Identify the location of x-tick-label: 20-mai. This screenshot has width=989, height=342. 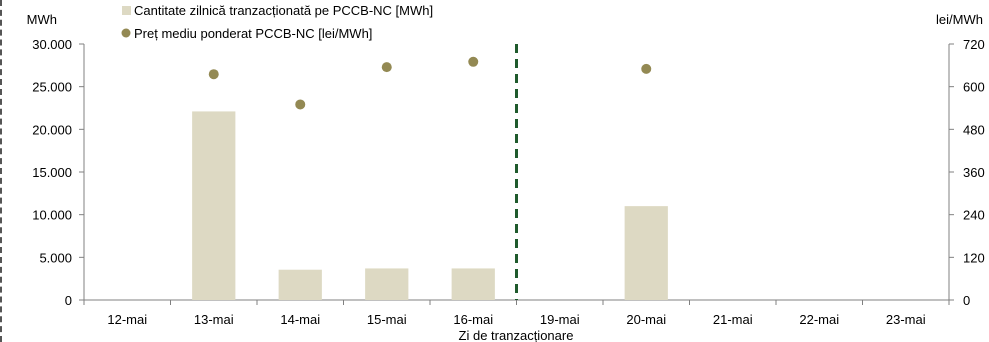
(646, 319).